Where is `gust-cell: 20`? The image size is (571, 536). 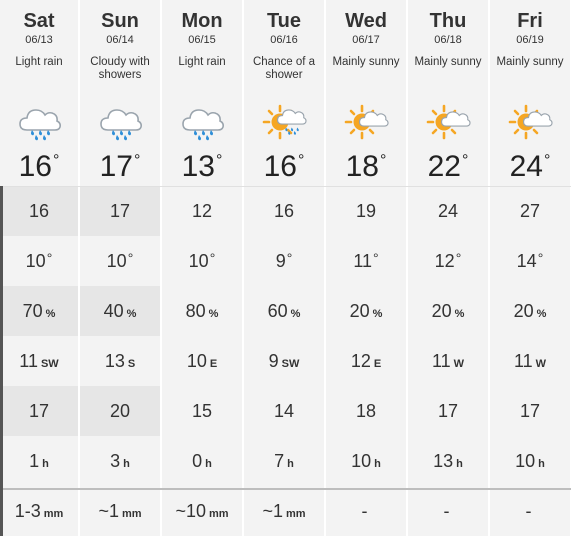
gust-cell: 20 is located at coordinates (120, 411).